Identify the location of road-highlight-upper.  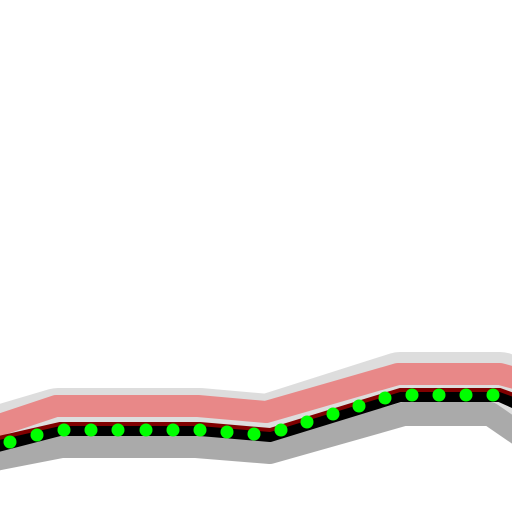
(256, 400).